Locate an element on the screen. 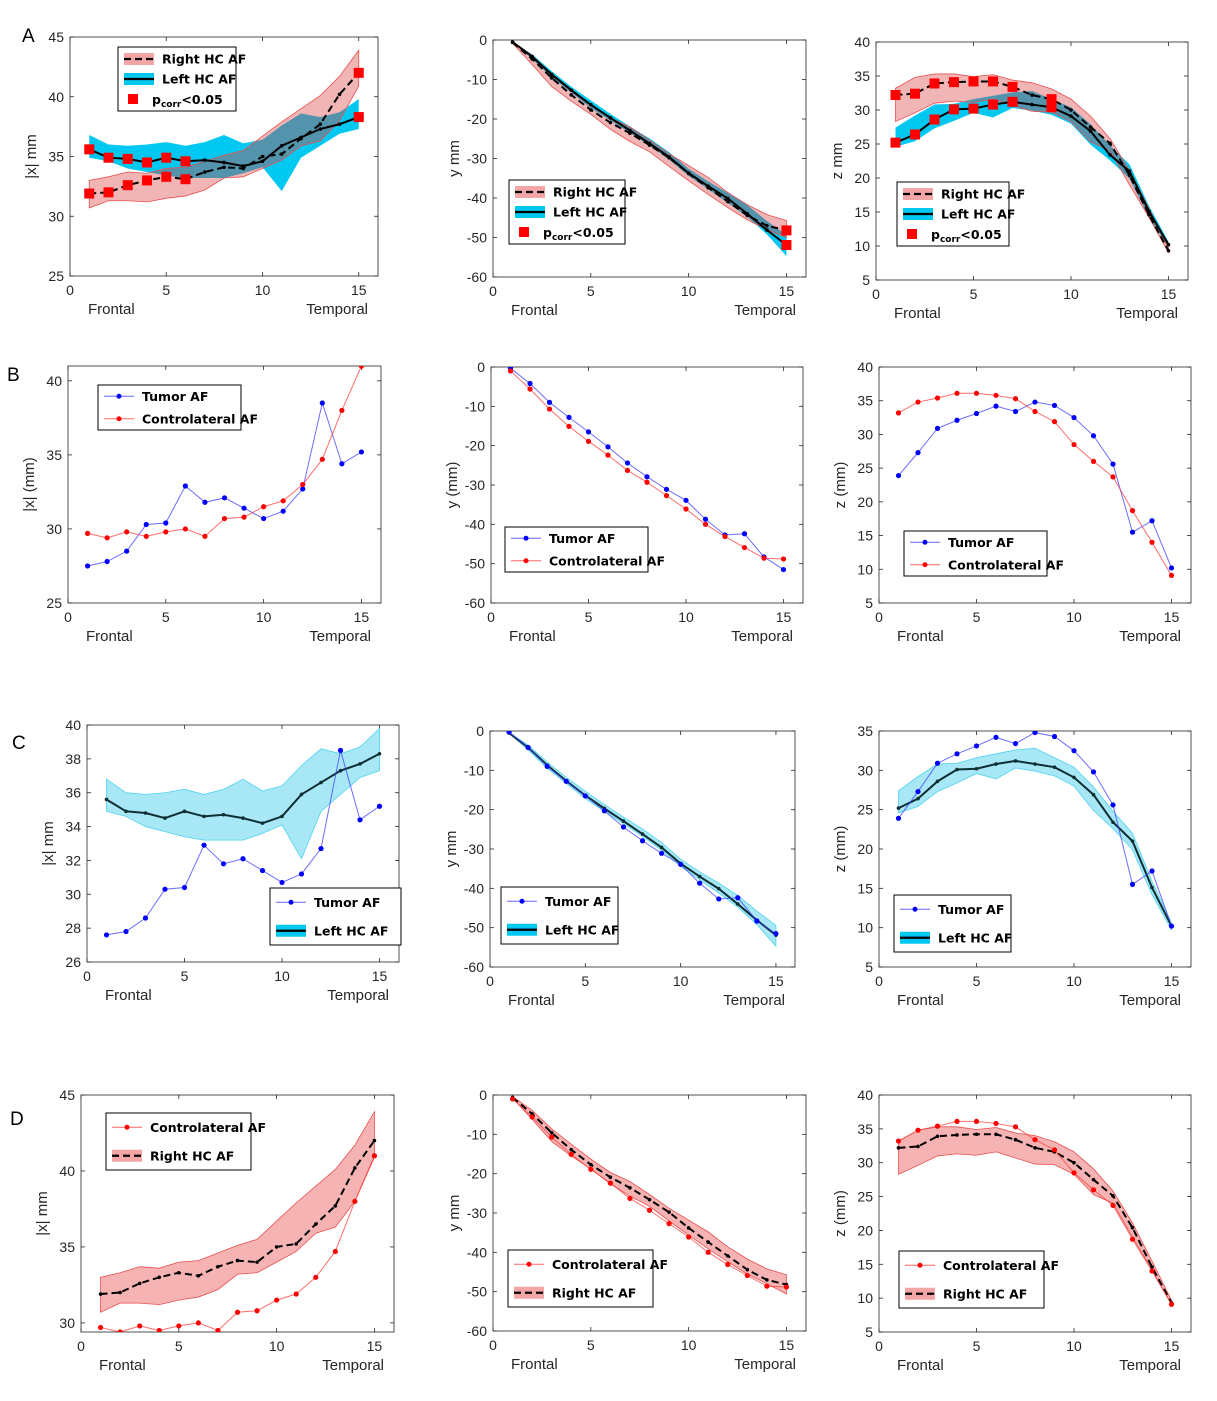  y-axis-label: y mm is located at coordinates (454, 158).